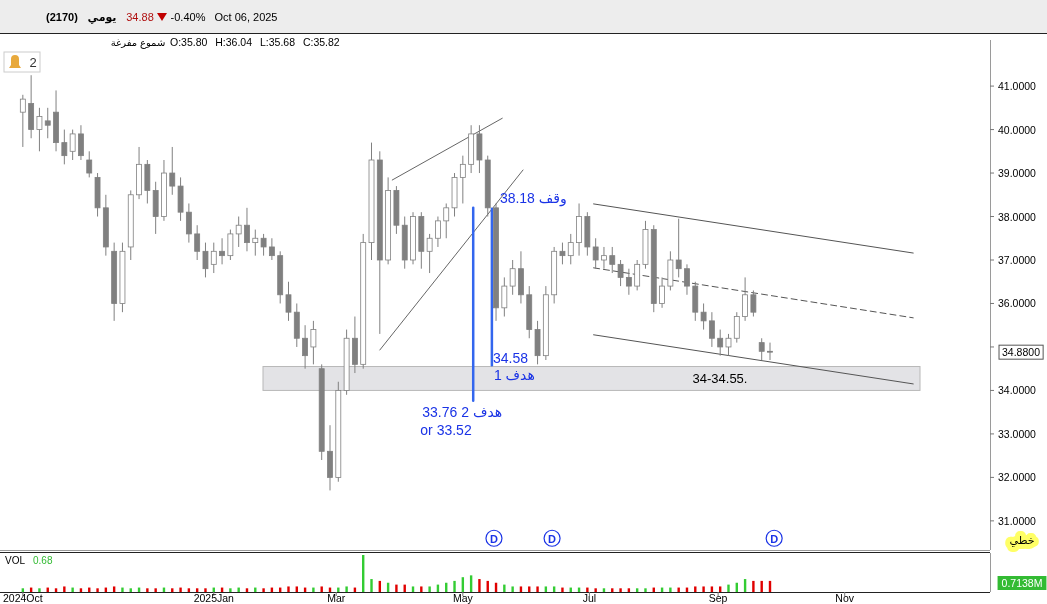 This screenshot has width=1047, height=604. What do you see at coordinates (1021, 352) in the screenshot?
I see `text: 34.8800` at bounding box center [1021, 352].